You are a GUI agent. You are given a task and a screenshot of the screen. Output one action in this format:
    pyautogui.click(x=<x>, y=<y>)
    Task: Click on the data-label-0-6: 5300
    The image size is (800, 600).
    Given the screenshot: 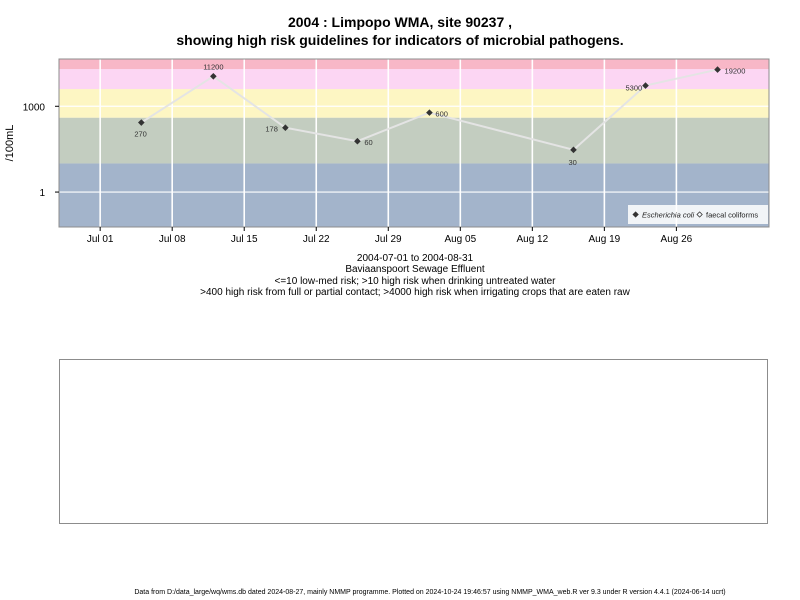 What is the action you would take?
    pyautogui.click(x=634, y=88)
    